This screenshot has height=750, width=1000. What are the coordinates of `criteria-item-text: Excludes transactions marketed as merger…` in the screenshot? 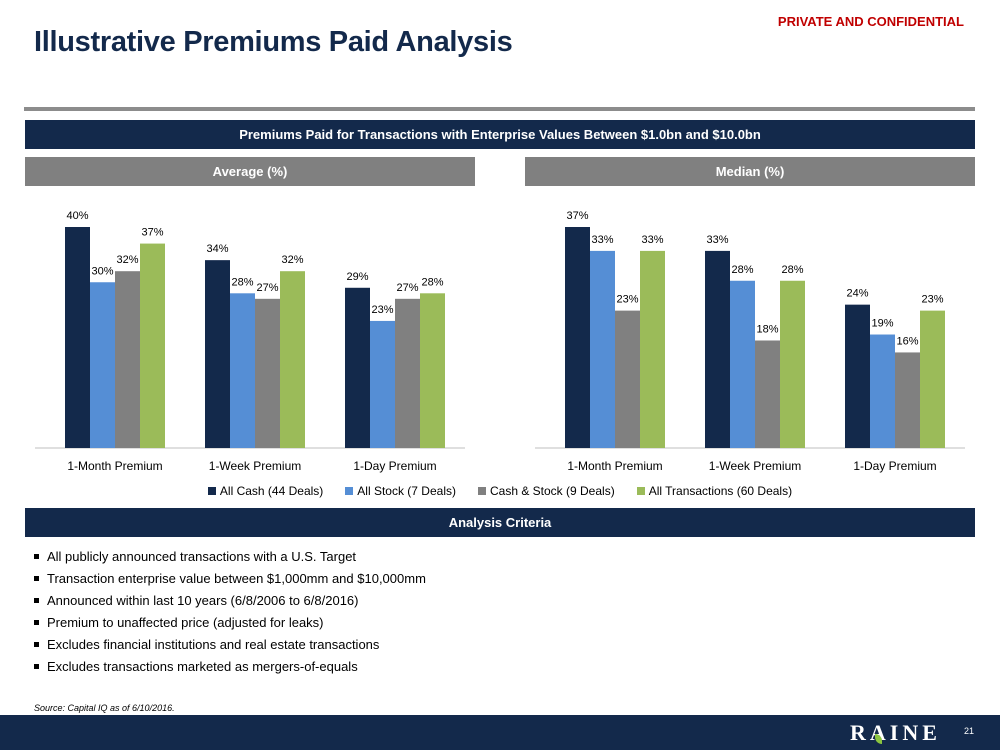 It's located at (202, 666).